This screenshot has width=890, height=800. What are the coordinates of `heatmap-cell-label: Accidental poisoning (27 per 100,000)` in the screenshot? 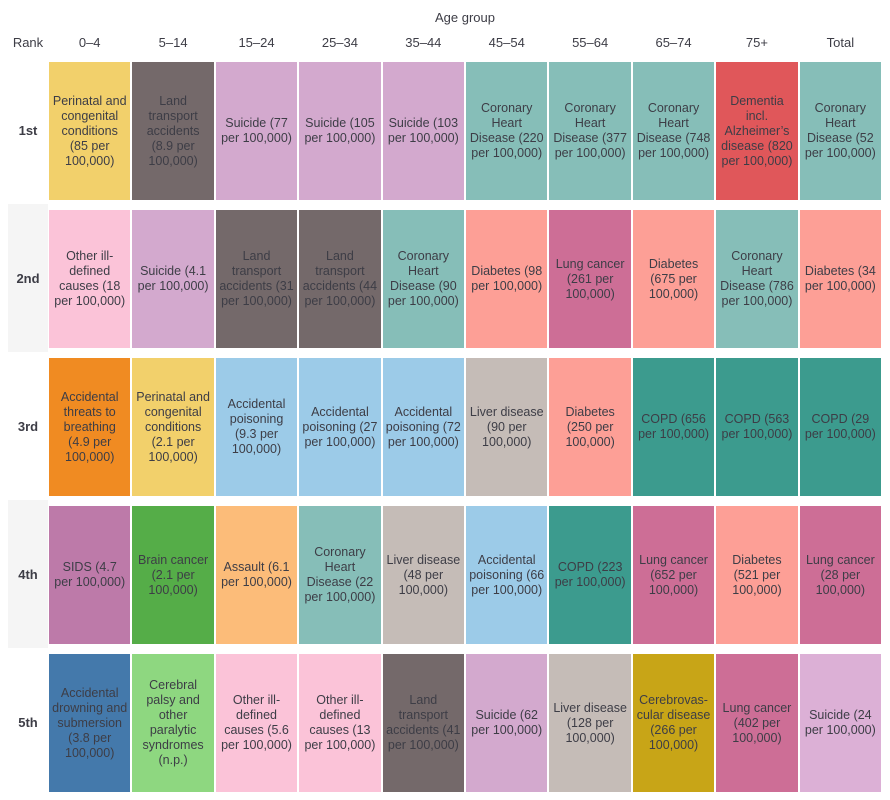 It's located at (340, 426).